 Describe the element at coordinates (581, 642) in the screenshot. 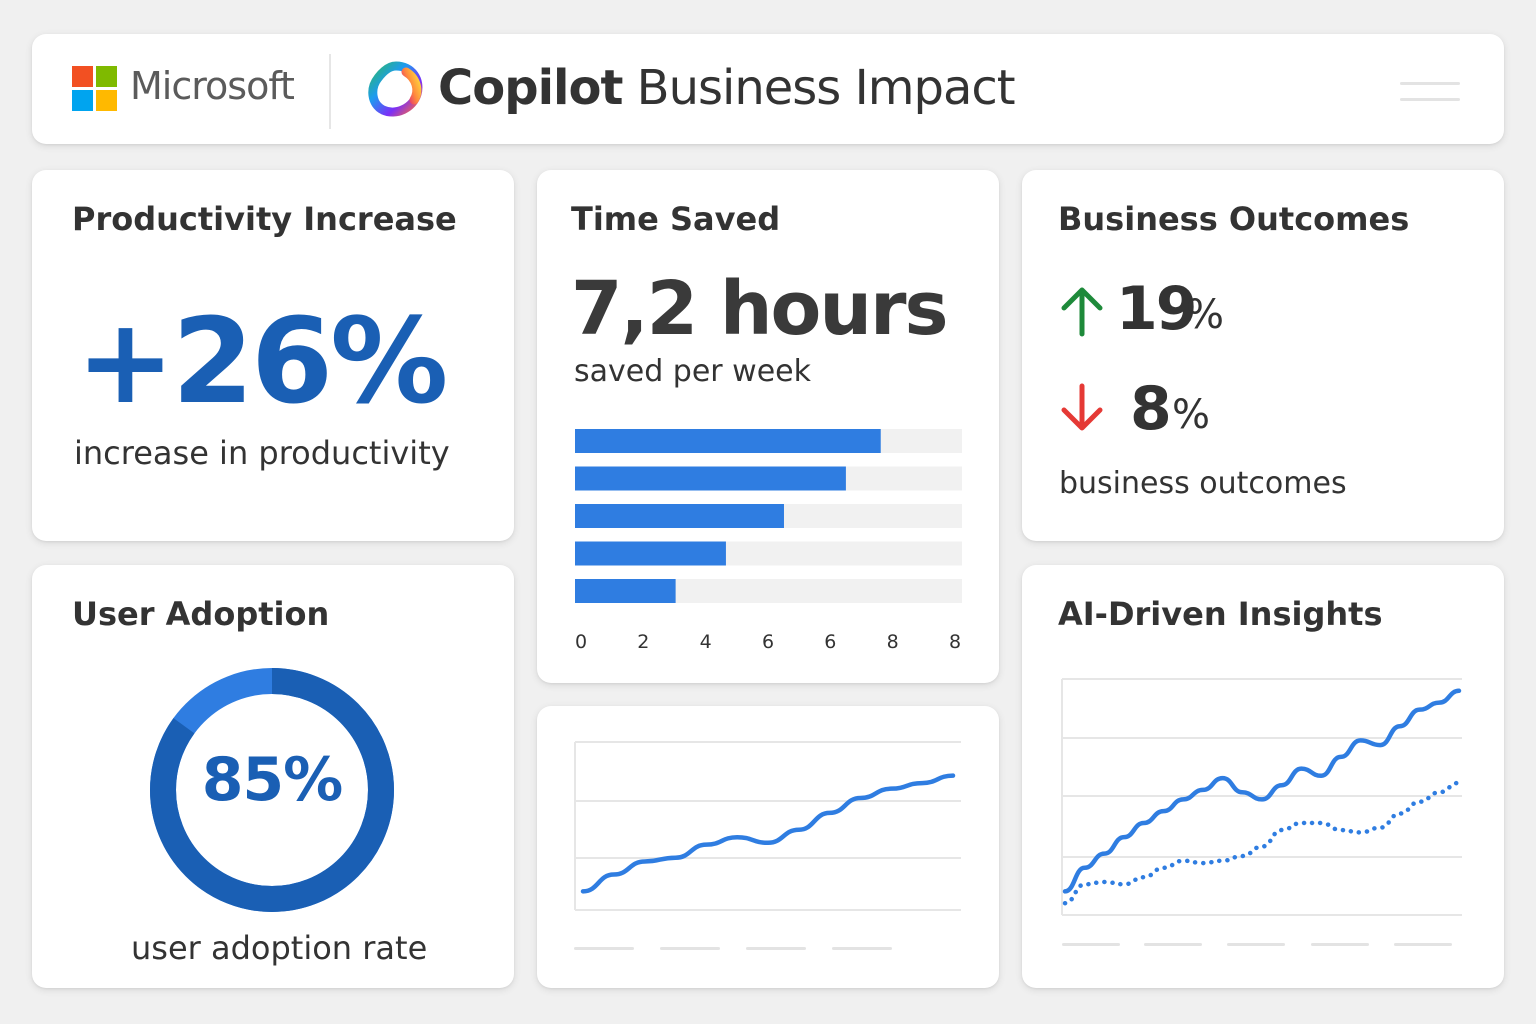

I see `x-tick-label: 0` at that location.